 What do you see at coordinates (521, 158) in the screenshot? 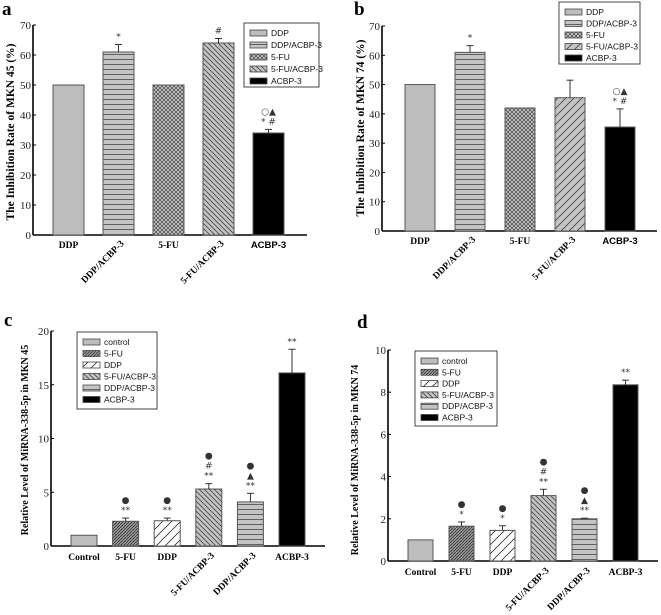
I see `bars-b: DDP*DDP/ACBP-3 5-FU 5-FU/ACBP-3* #○▲ACBP-3` at bounding box center [521, 158].